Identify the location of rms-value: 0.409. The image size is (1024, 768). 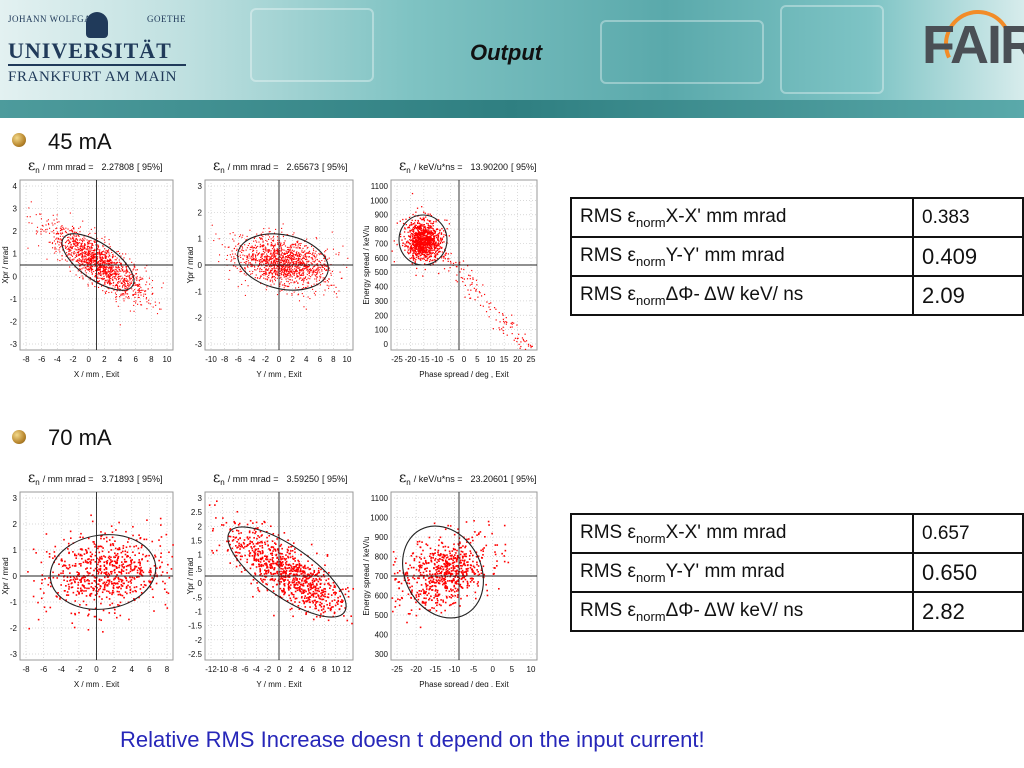
(968, 256).